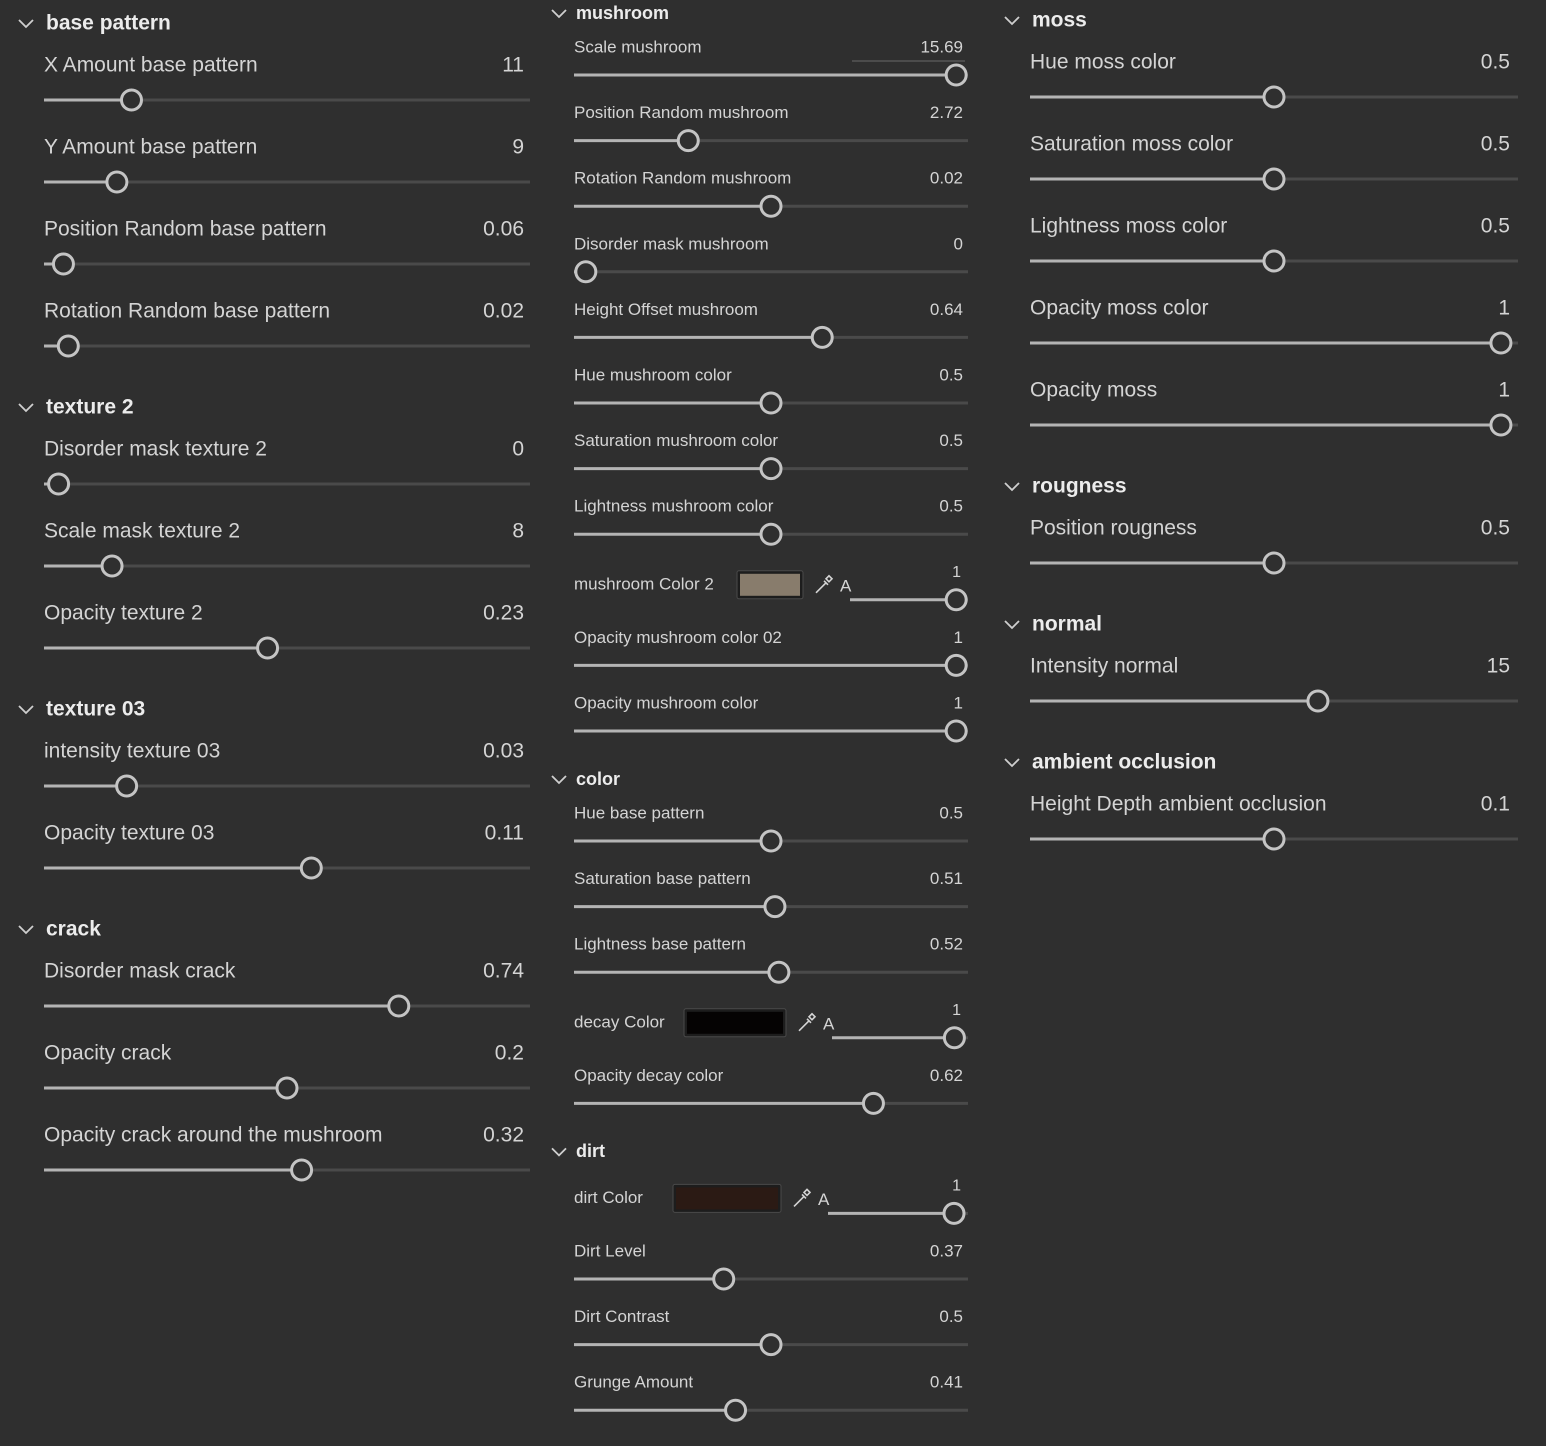  Describe the element at coordinates (958, 702) in the screenshot. I see `param-value: 1` at that location.